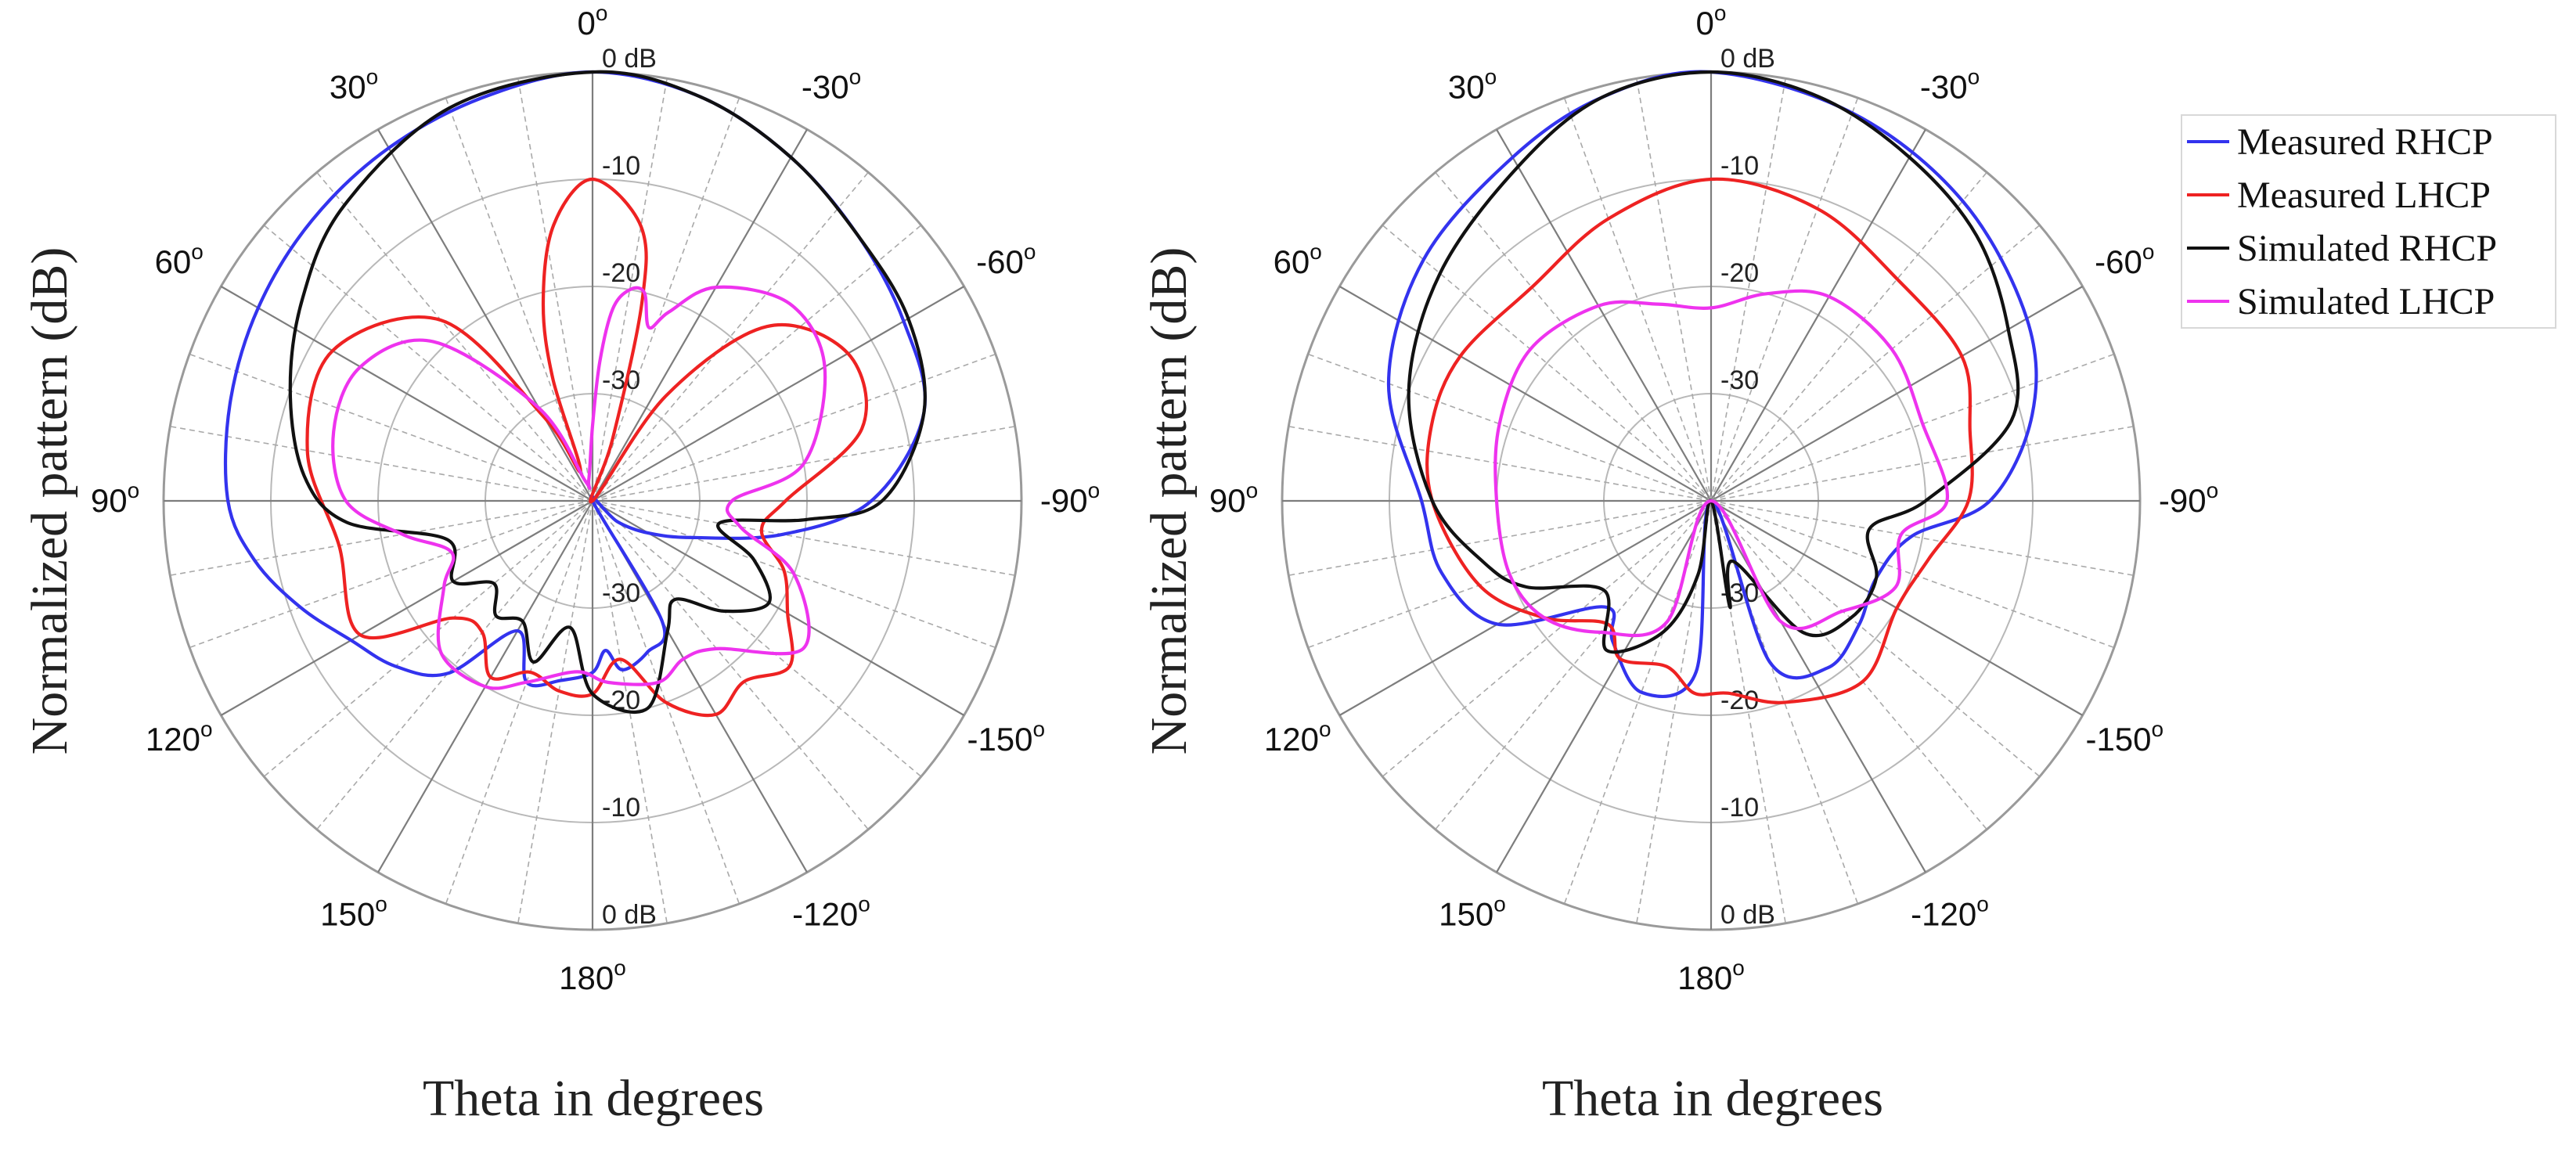 Image resolution: width=2576 pixels, height=1152 pixels. What do you see at coordinates (593, 21) in the screenshot?
I see `angle-label: 0o` at bounding box center [593, 21].